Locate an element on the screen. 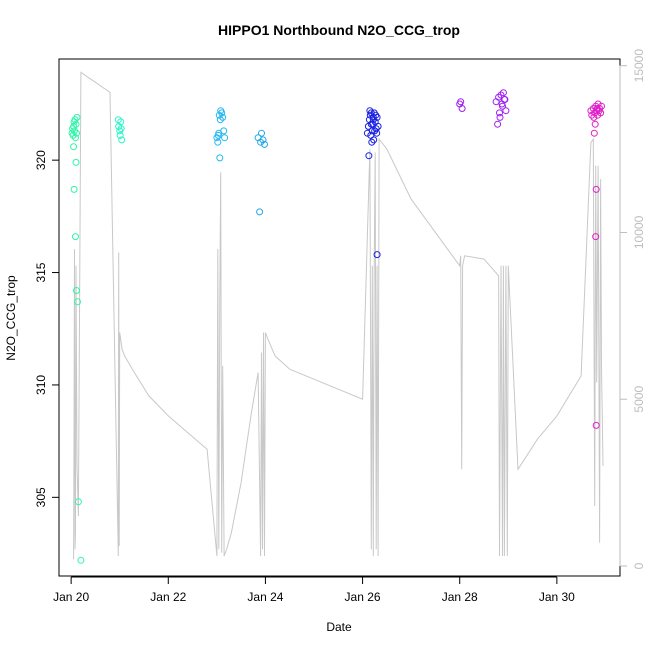 Image resolution: width=650 pixels, height=650 pixels. y2-tick-label: 10000 is located at coordinates (639, 232).